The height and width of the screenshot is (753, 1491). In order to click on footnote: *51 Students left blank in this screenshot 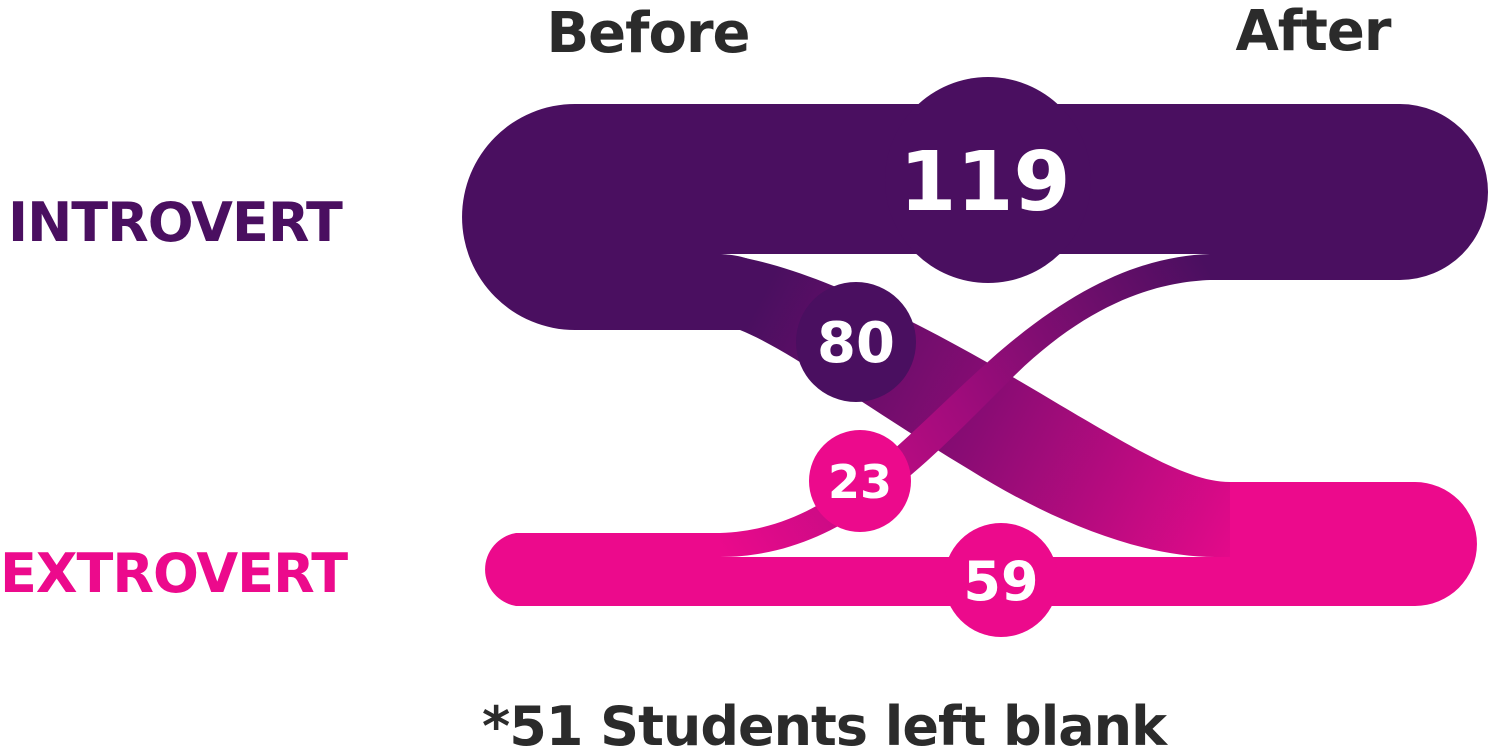, I will do `click(825, 724)`.